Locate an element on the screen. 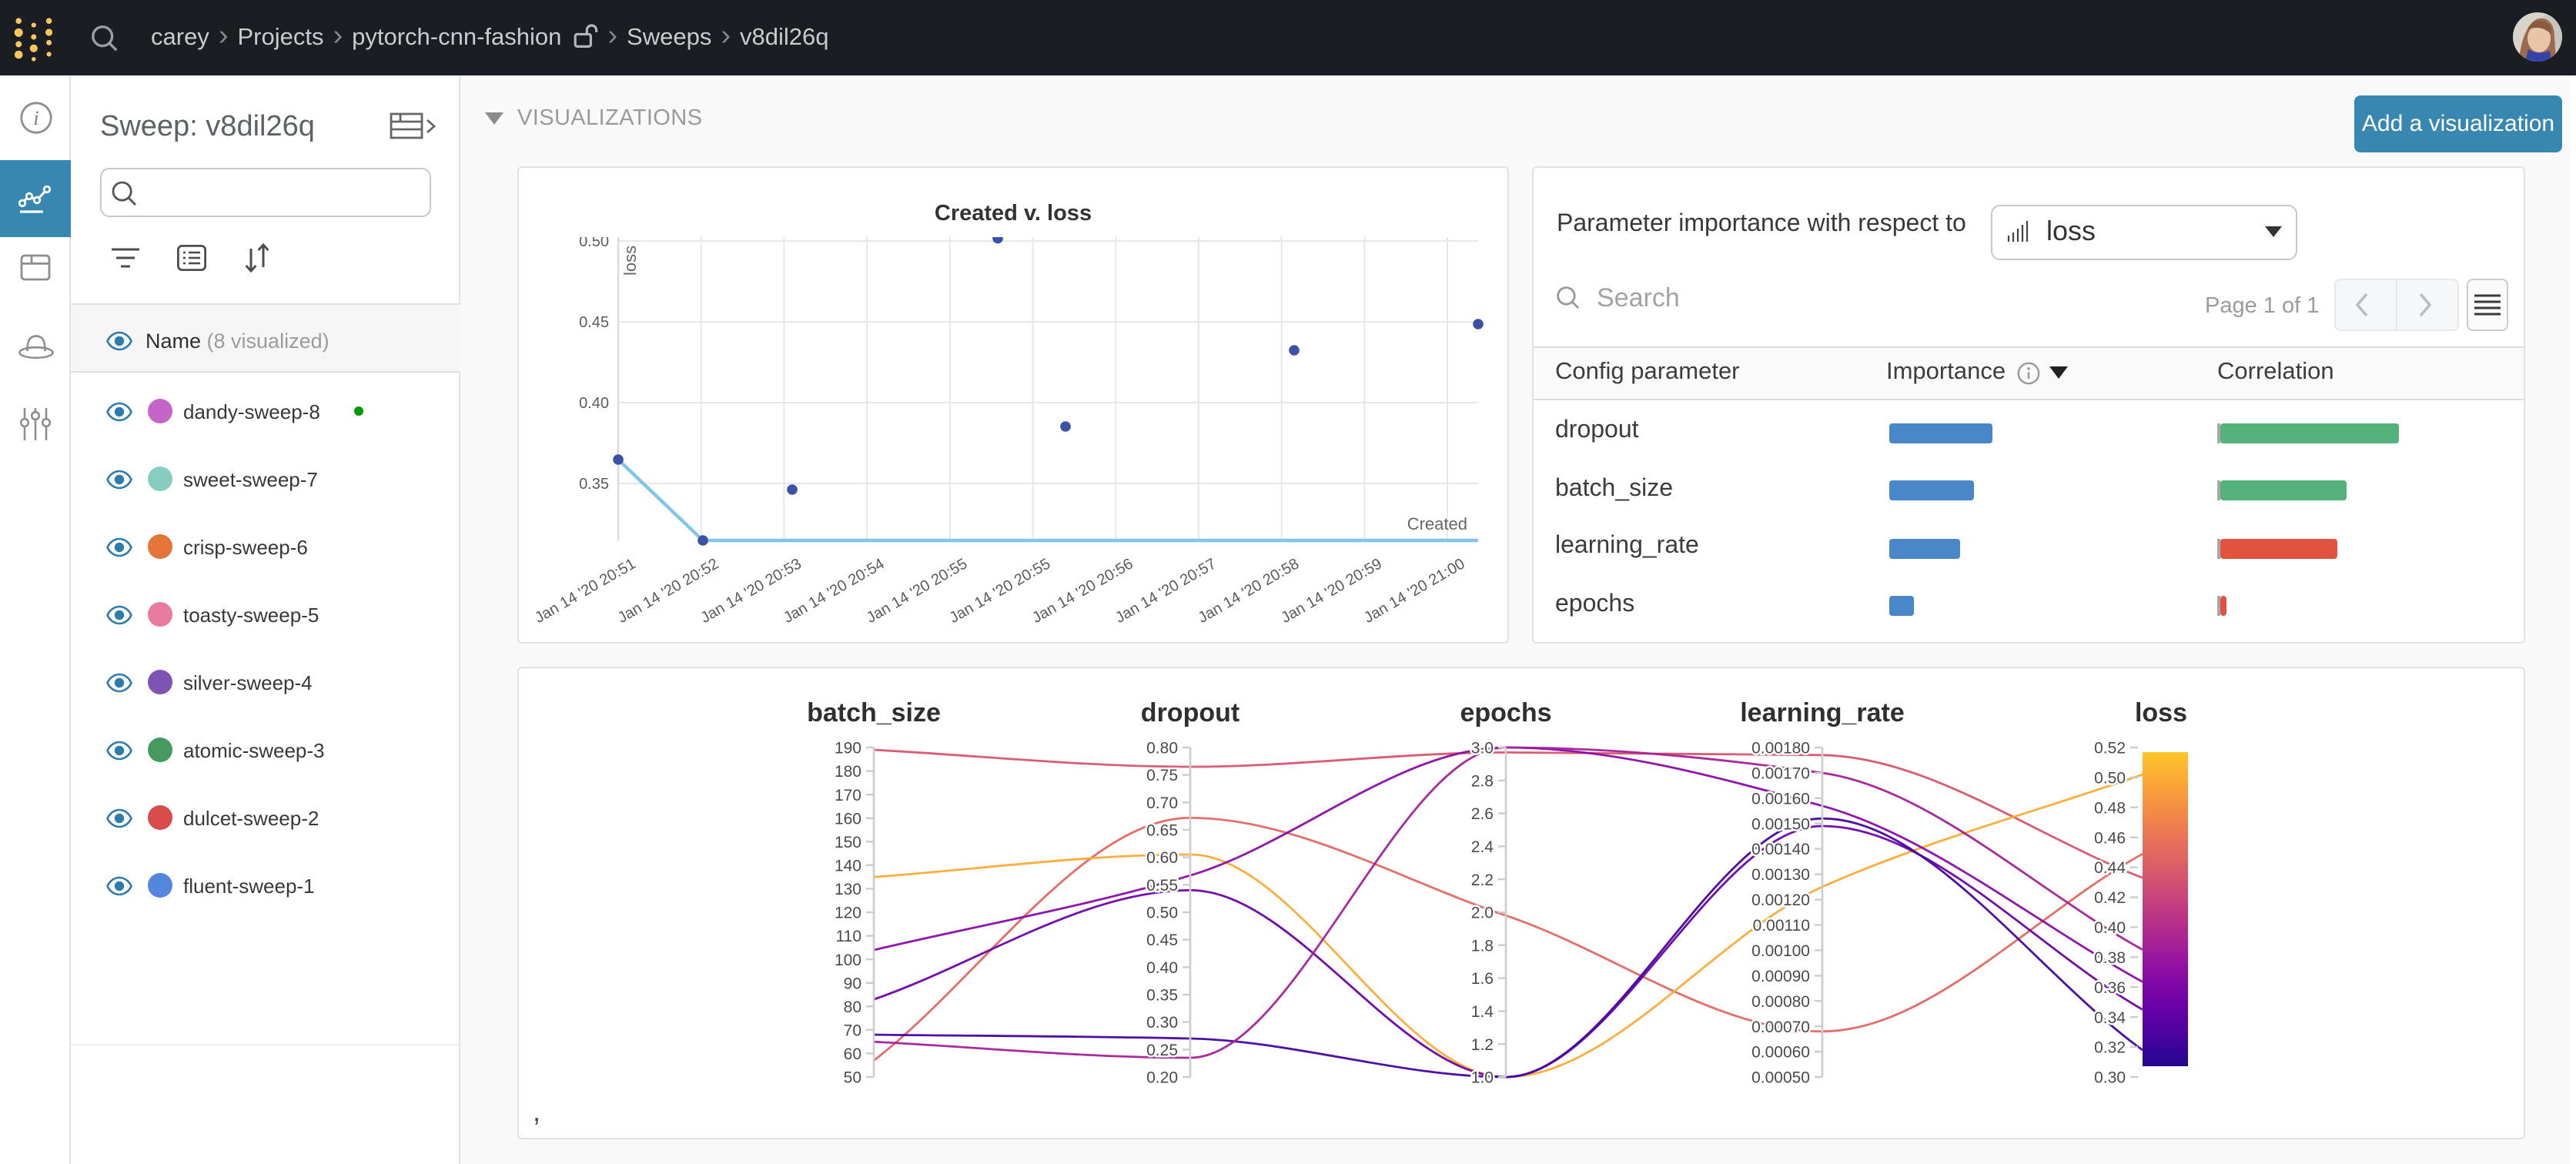  svg-text: 0.42 is located at coordinates (2109, 897).